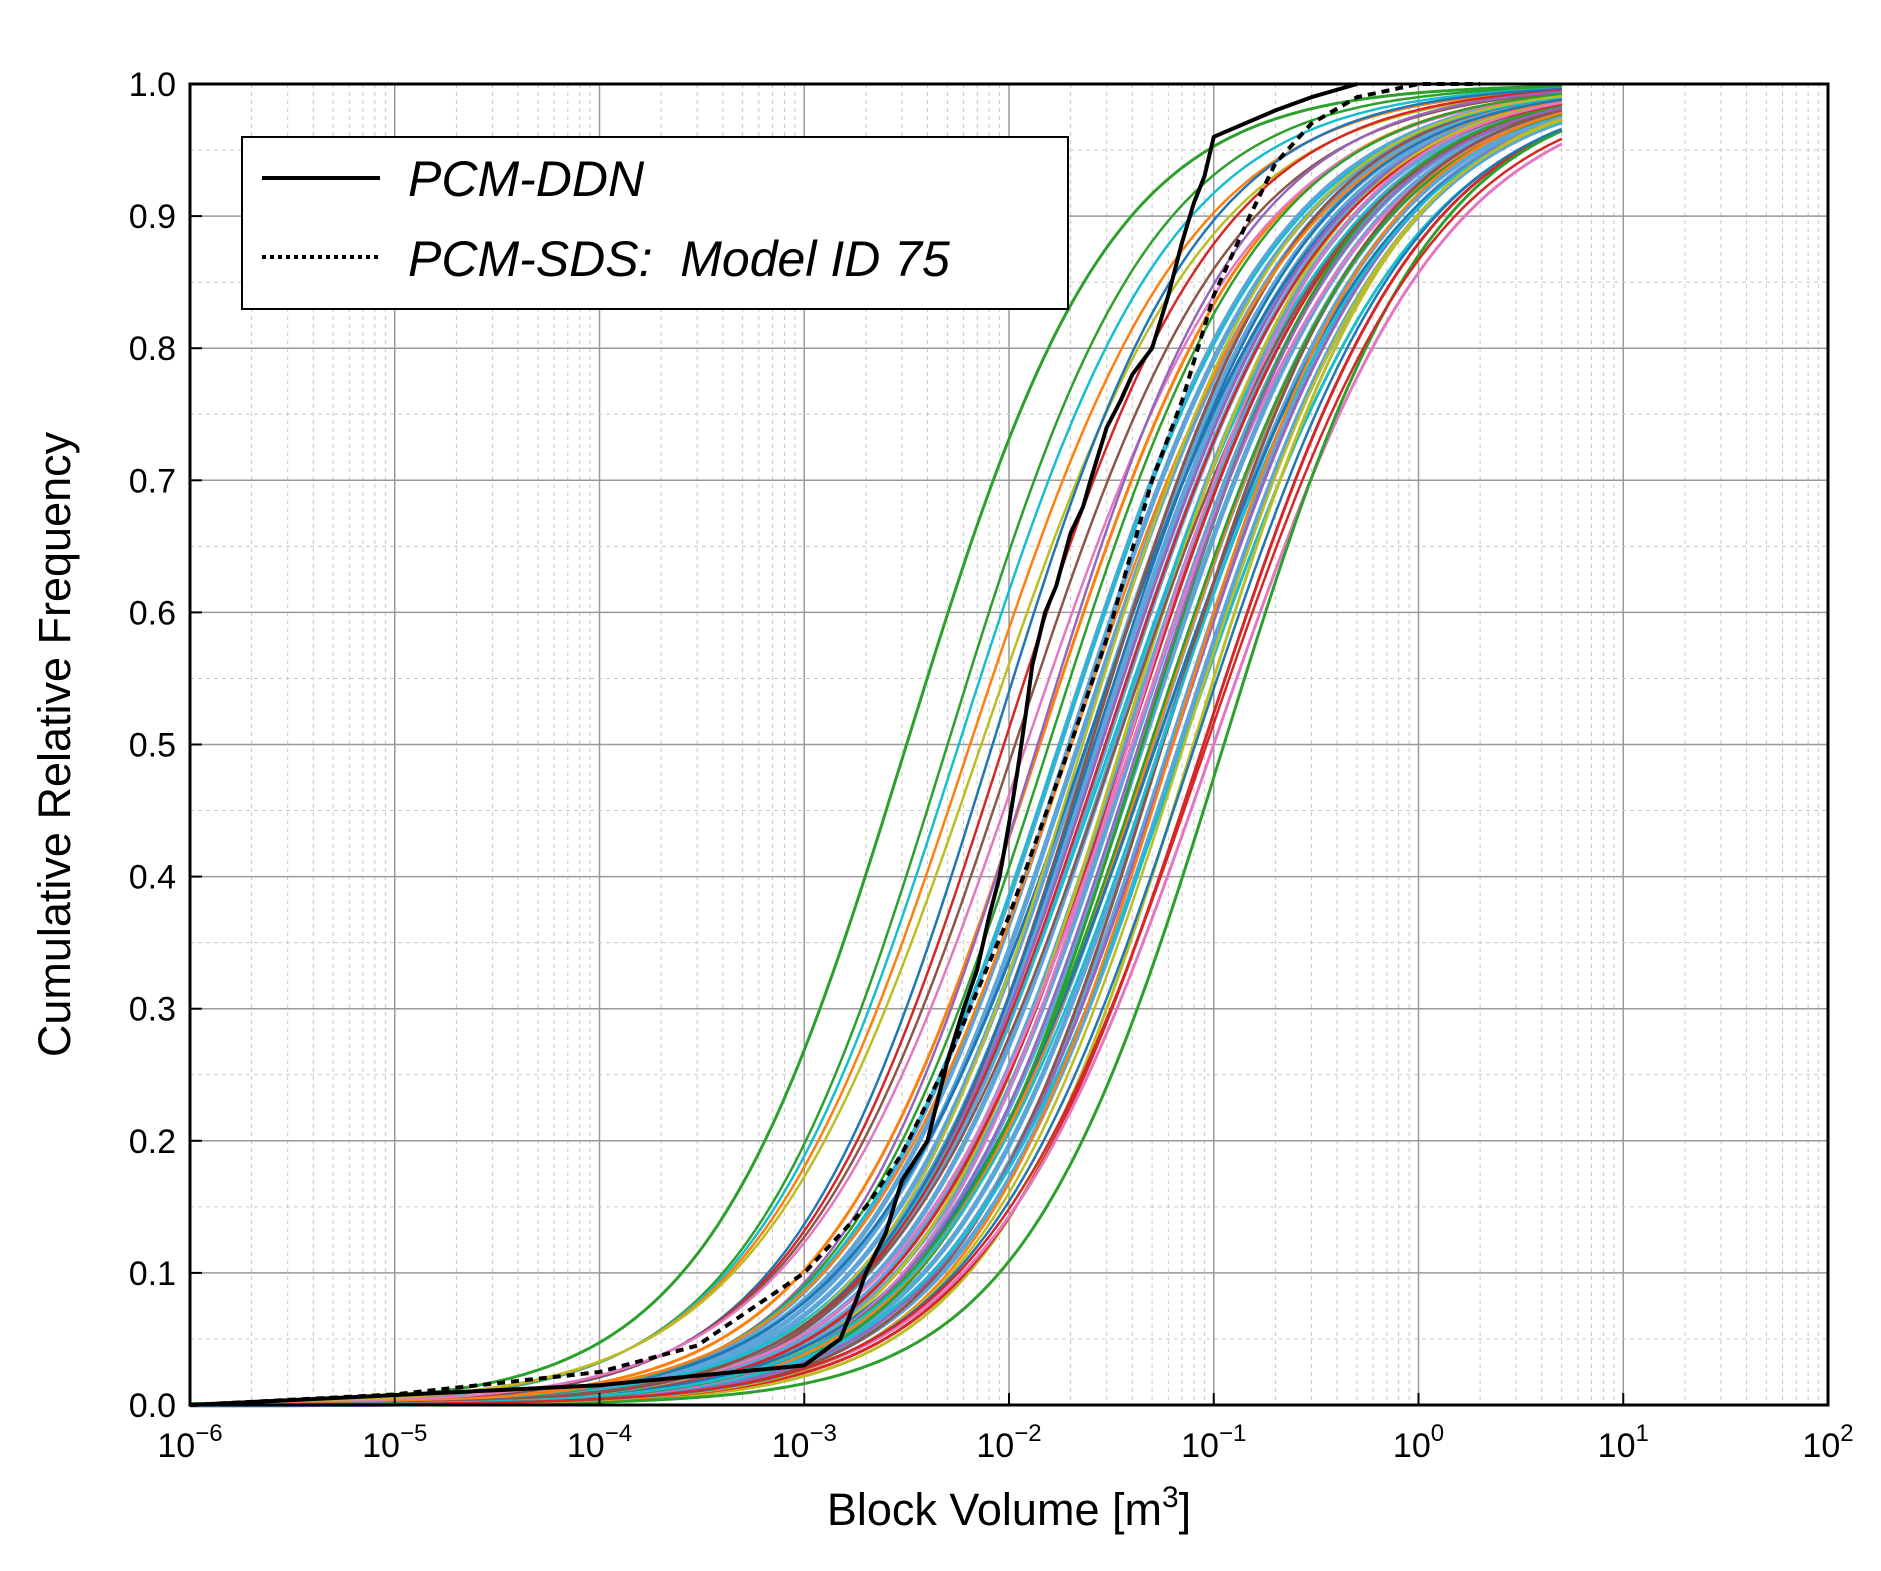  I want to click on legend: PCM-DDN PCM-SDS: Model ID 75, so click(655, 223).